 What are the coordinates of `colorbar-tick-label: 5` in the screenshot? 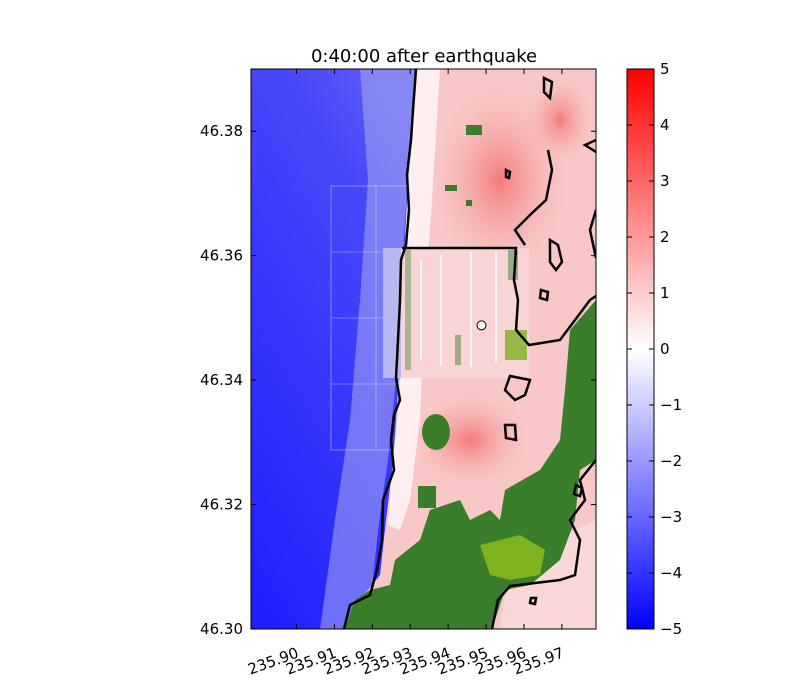 It's located at (665, 69).